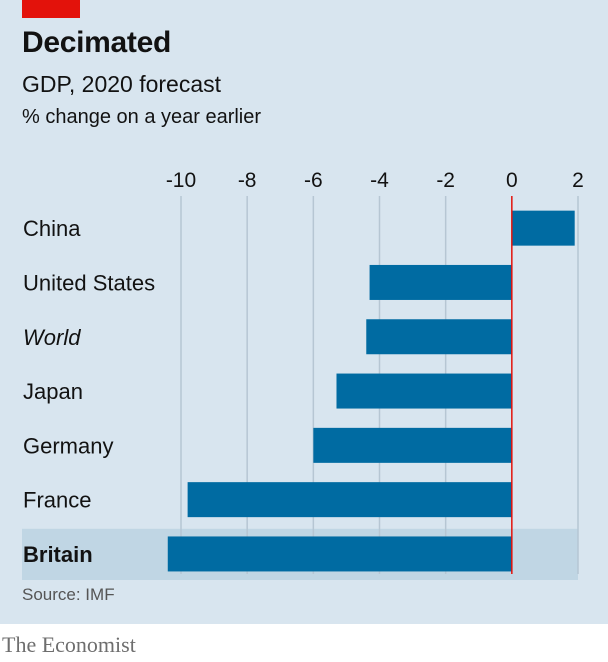  Describe the element at coordinates (52, 228) in the screenshot. I see `category-label: China` at that location.